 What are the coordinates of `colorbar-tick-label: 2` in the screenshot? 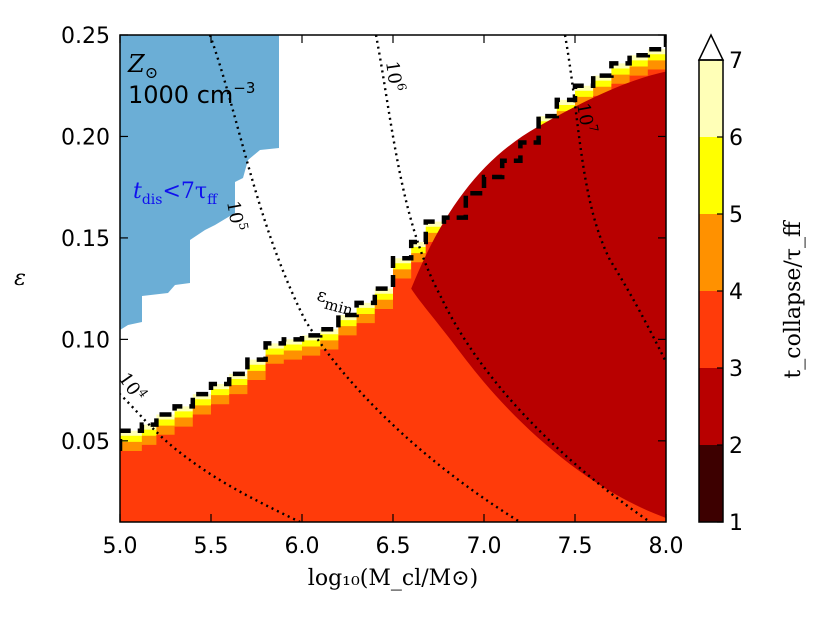 It's located at (736, 446).